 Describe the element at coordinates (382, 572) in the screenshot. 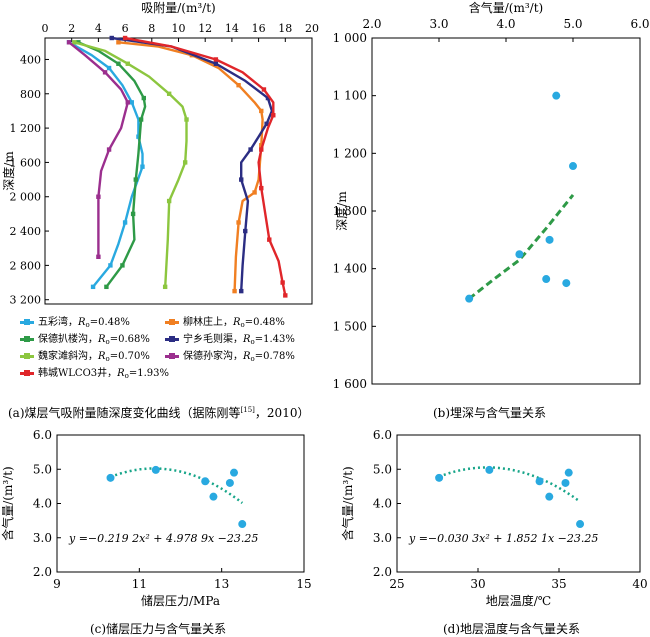

I see `y-tick-label: 2.0` at that location.